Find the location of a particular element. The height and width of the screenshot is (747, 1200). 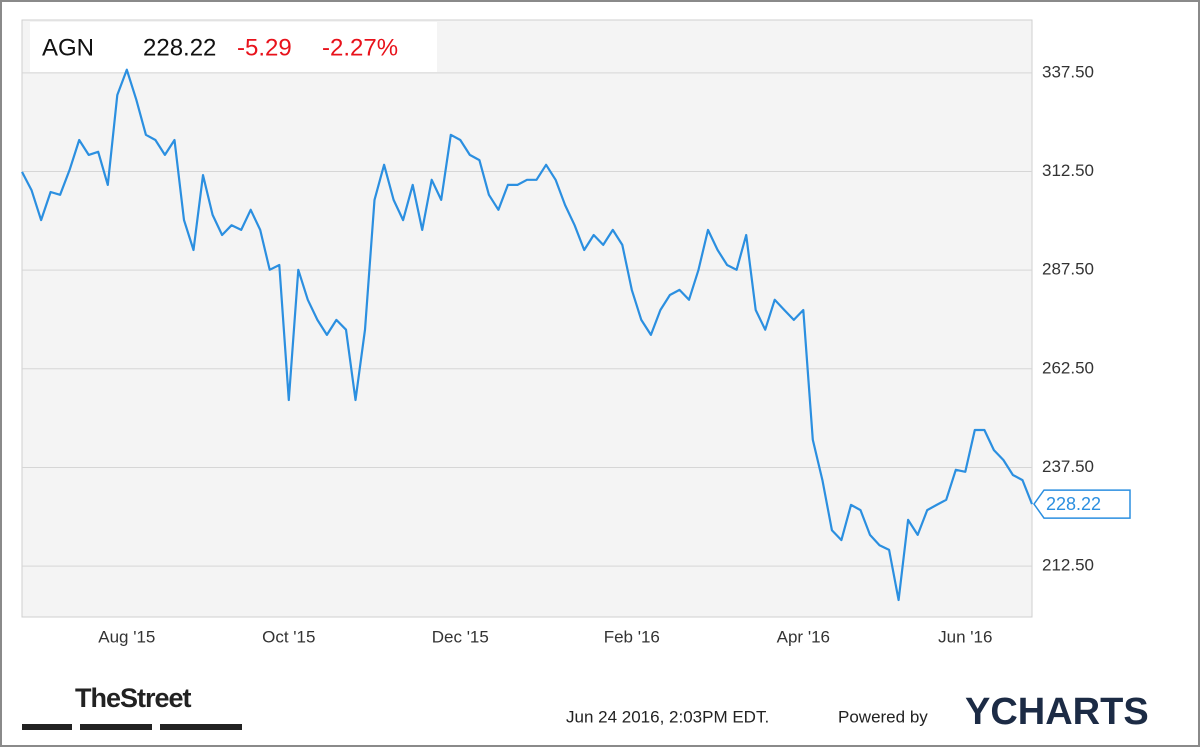

price: 228.22 is located at coordinates (179, 47).